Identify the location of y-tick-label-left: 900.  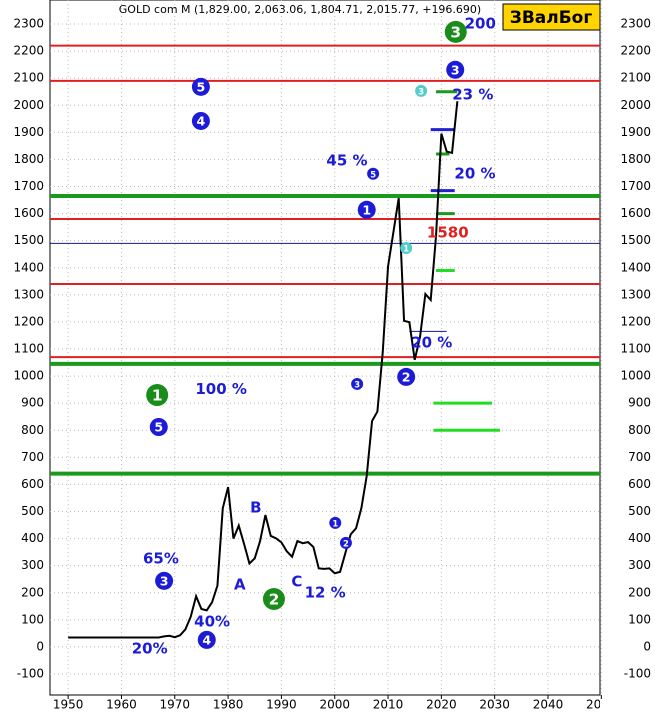
(32, 403).